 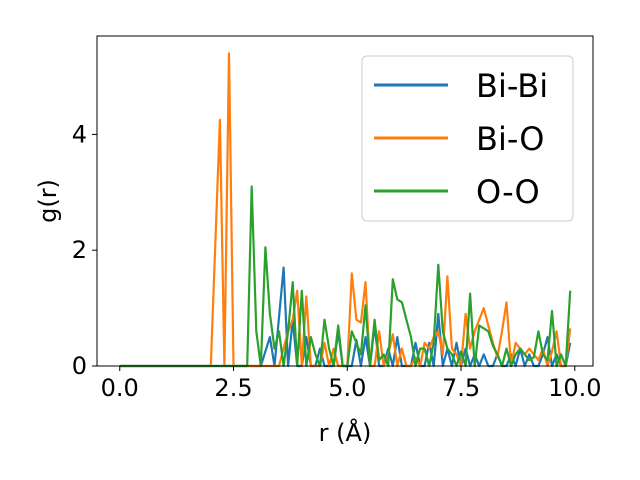 I want to click on x-tick-label: 2.5, so click(x=233, y=388).